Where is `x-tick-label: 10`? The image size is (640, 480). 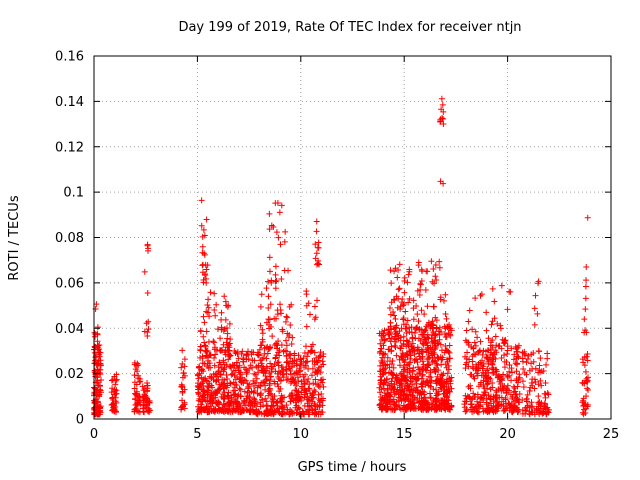
x-tick-label: 10 is located at coordinates (301, 434).